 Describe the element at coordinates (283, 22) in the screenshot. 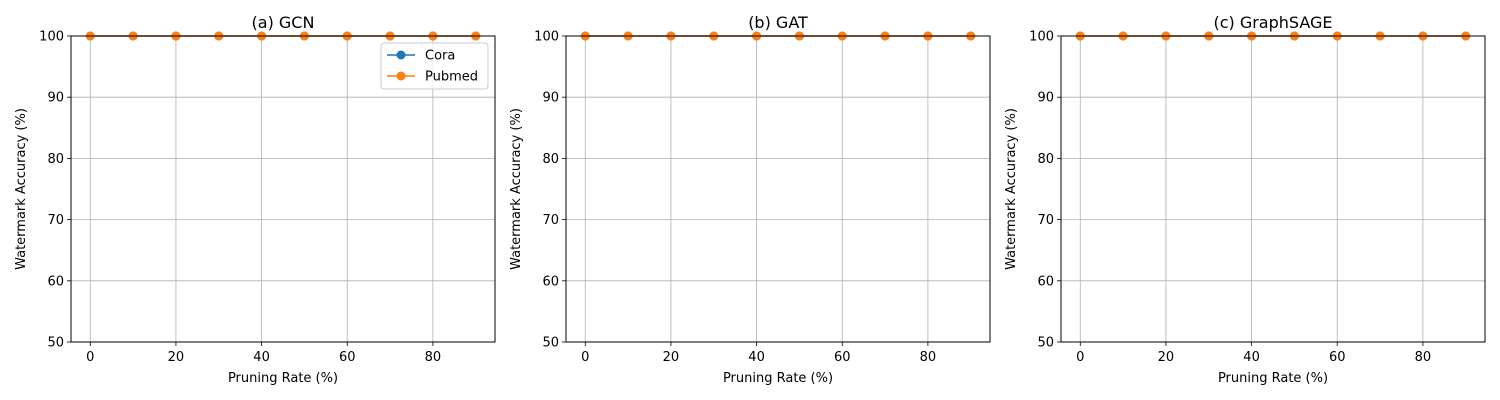

I see `panel-title: (a) GCN` at that location.